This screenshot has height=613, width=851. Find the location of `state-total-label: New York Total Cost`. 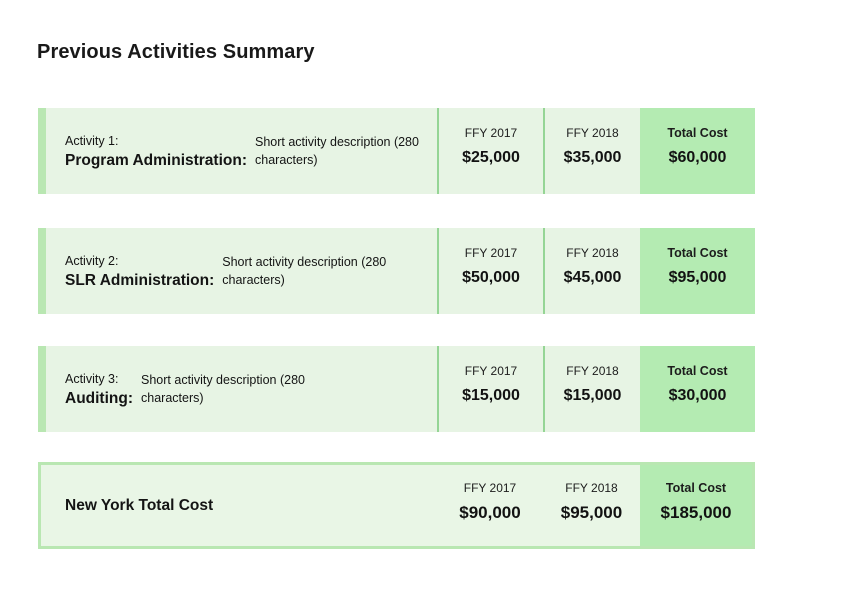

state-total-label: New York Total Cost is located at coordinates (139, 505).